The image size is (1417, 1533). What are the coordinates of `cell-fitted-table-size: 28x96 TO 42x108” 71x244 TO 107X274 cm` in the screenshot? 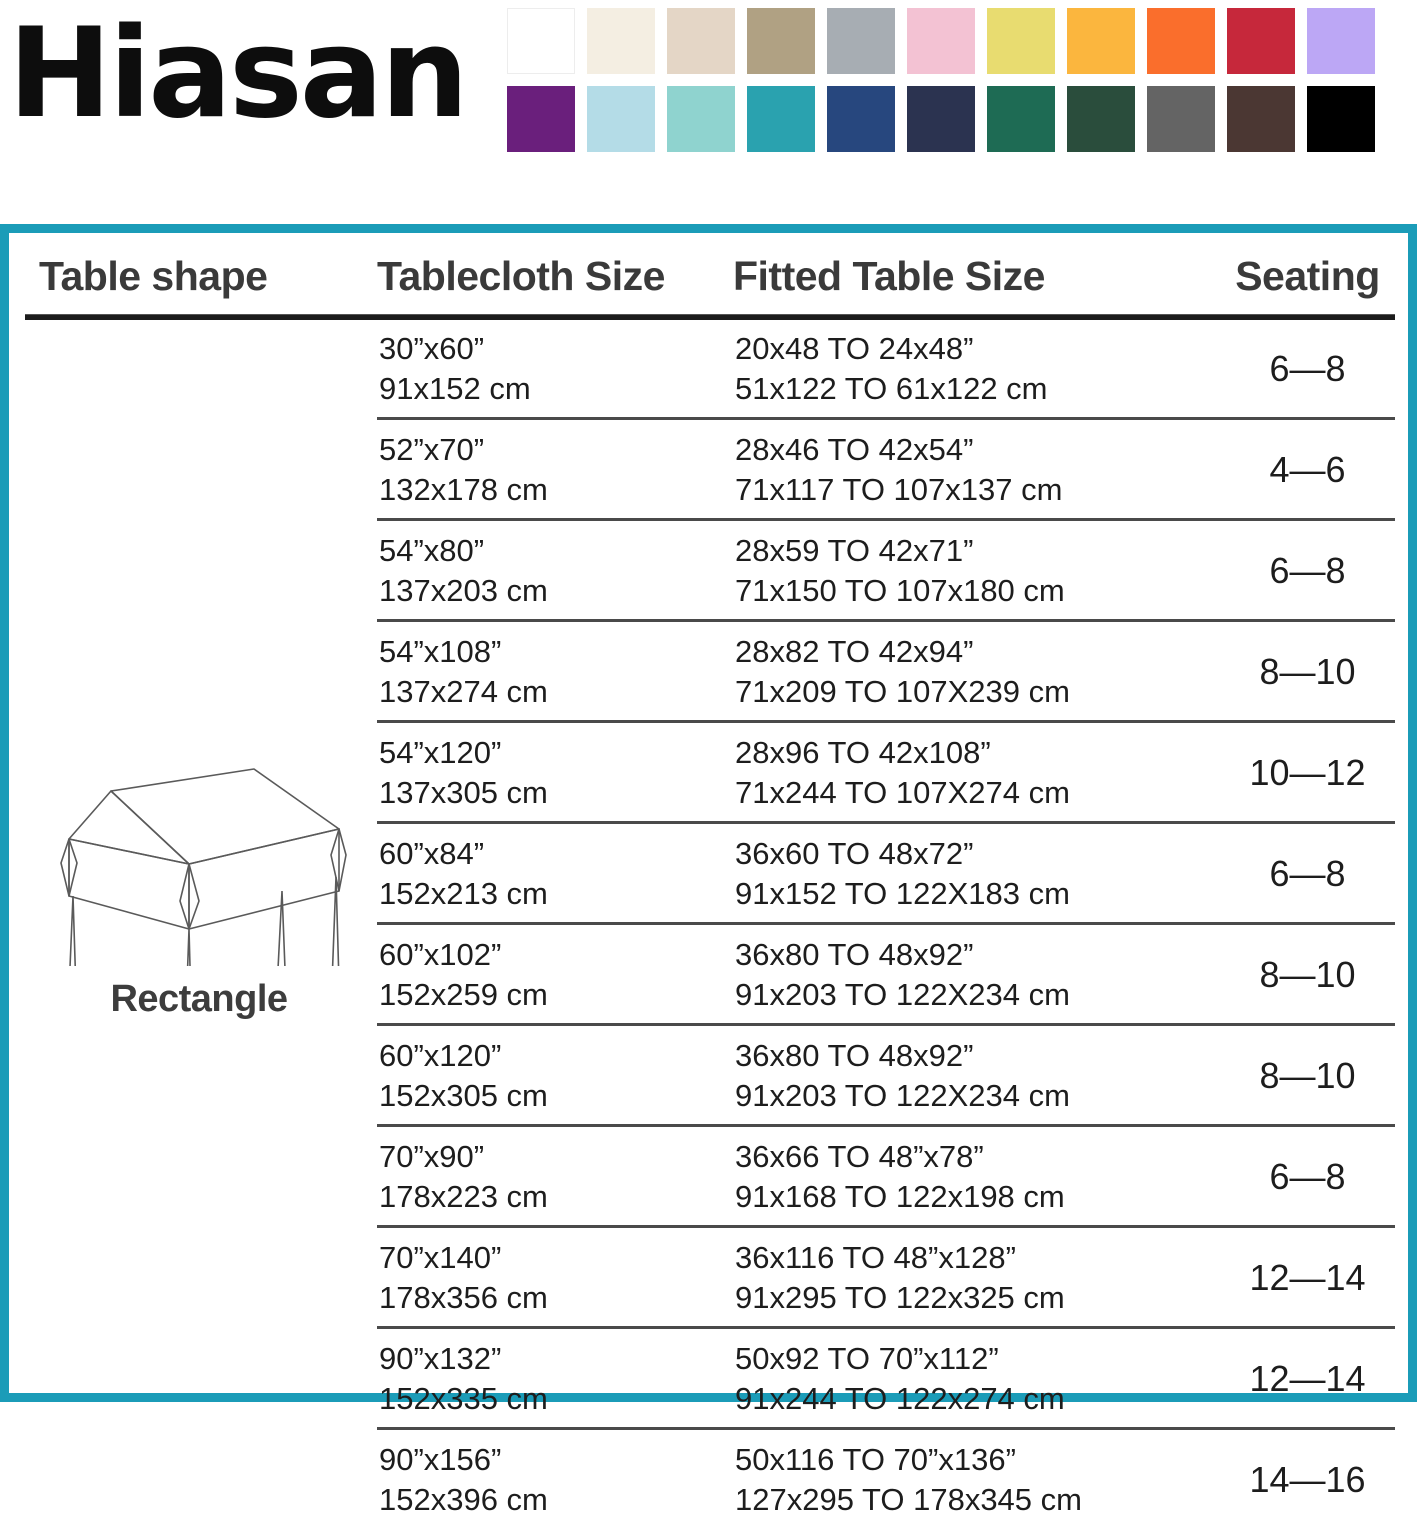 It's located at (976, 773).